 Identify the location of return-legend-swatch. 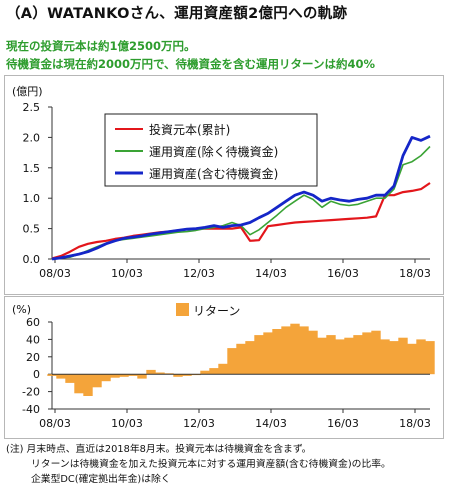
(182, 309).